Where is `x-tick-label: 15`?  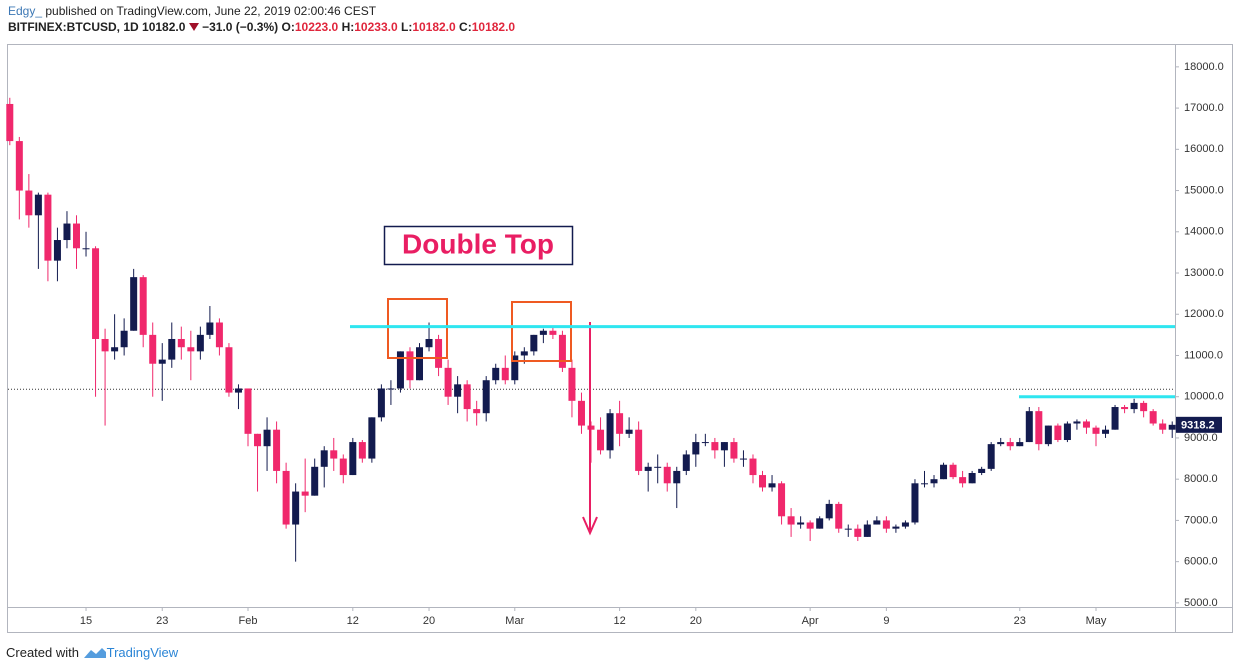
x-tick-label: 15 is located at coordinates (86, 621).